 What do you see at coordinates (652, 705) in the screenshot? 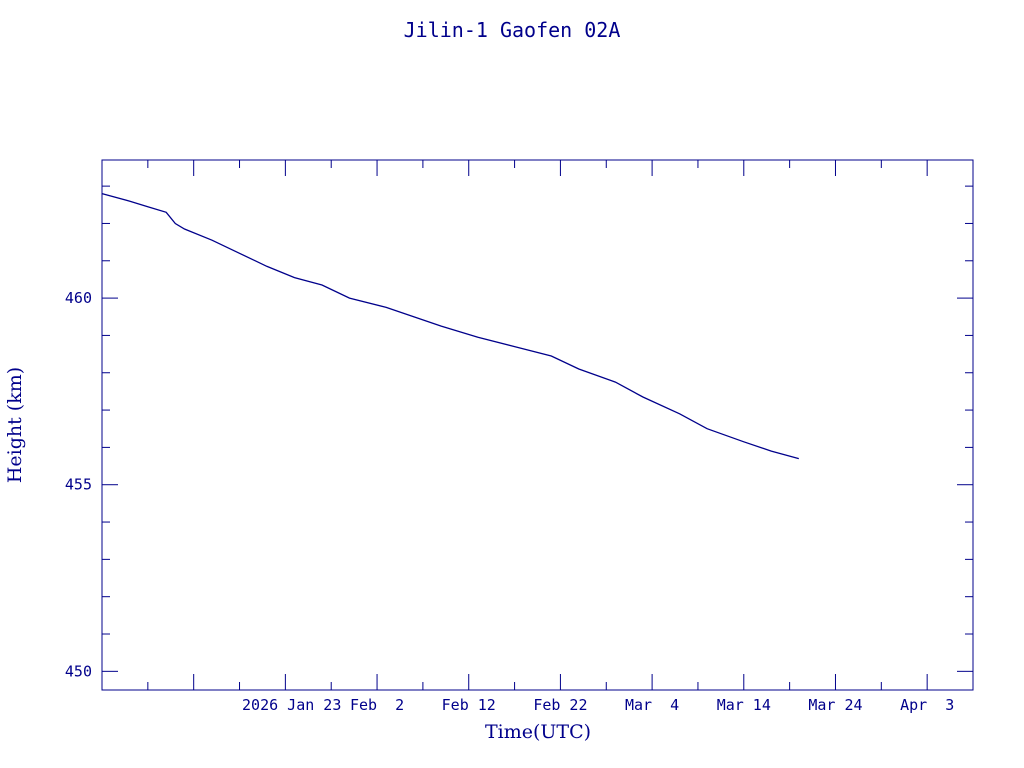
I see `x-tick-label: Mar 4` at bounding box center [652, 705].